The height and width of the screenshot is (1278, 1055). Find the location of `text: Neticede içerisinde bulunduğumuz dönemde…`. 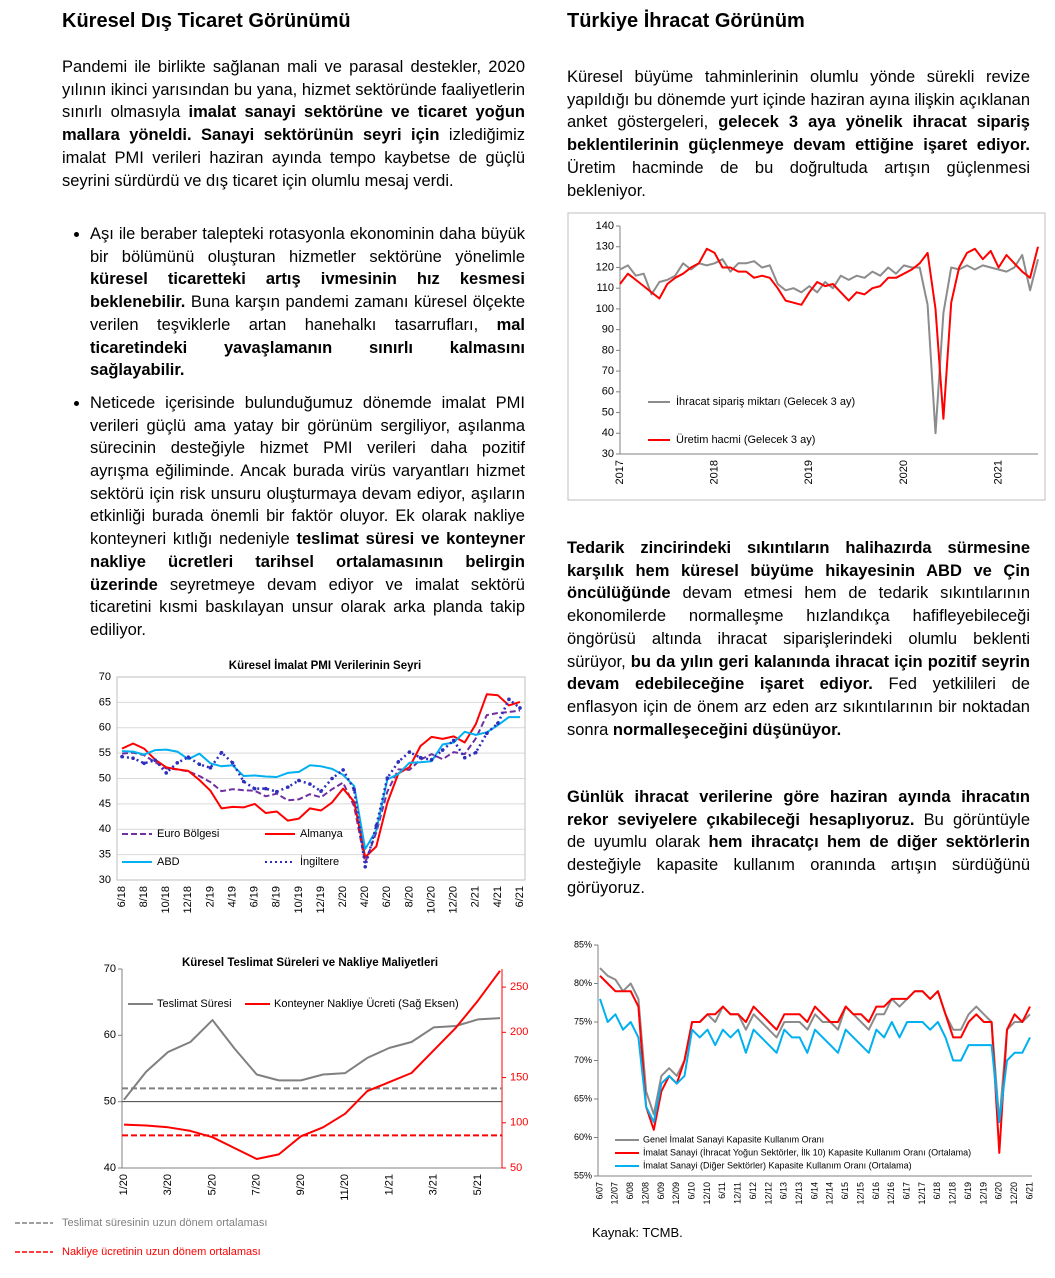

text: Neticede içerisinde bulunduğumuz dönemde… is located at coordinates (307, 471).